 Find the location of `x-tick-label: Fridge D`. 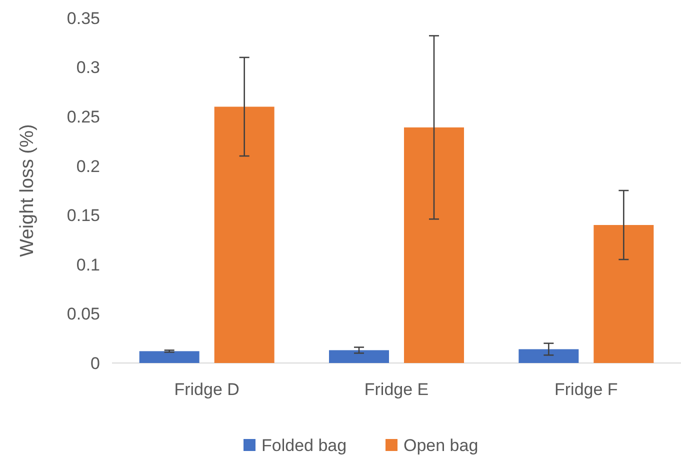

x-tick-label: Fridge D is located at coordinates (207, 389).